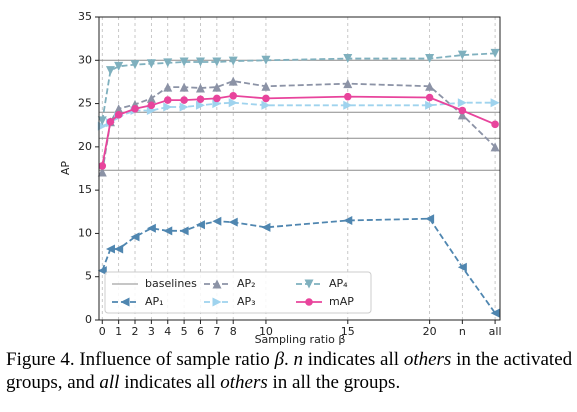 This screenshot has height=412, width=577. What do you see at coordinates (300, 339) in the screenshot?
I see `x-axis-label: Sampling ratio β` at bounding box center [300, 339].